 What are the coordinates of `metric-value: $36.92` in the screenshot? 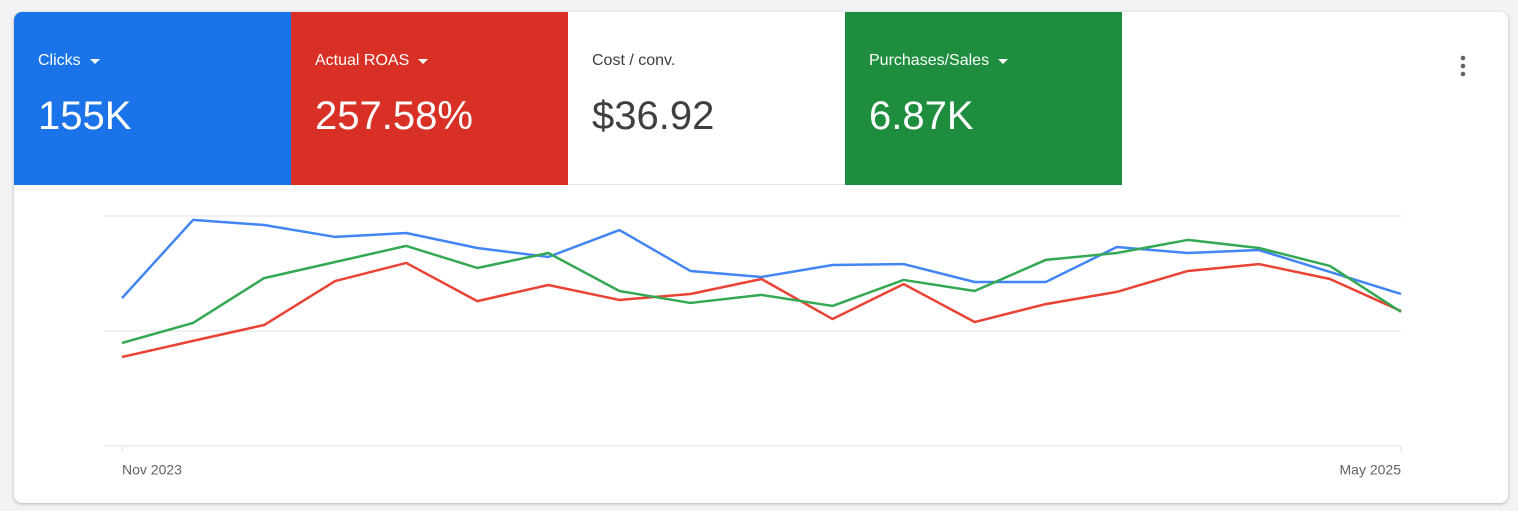 It's located at (653, 116).